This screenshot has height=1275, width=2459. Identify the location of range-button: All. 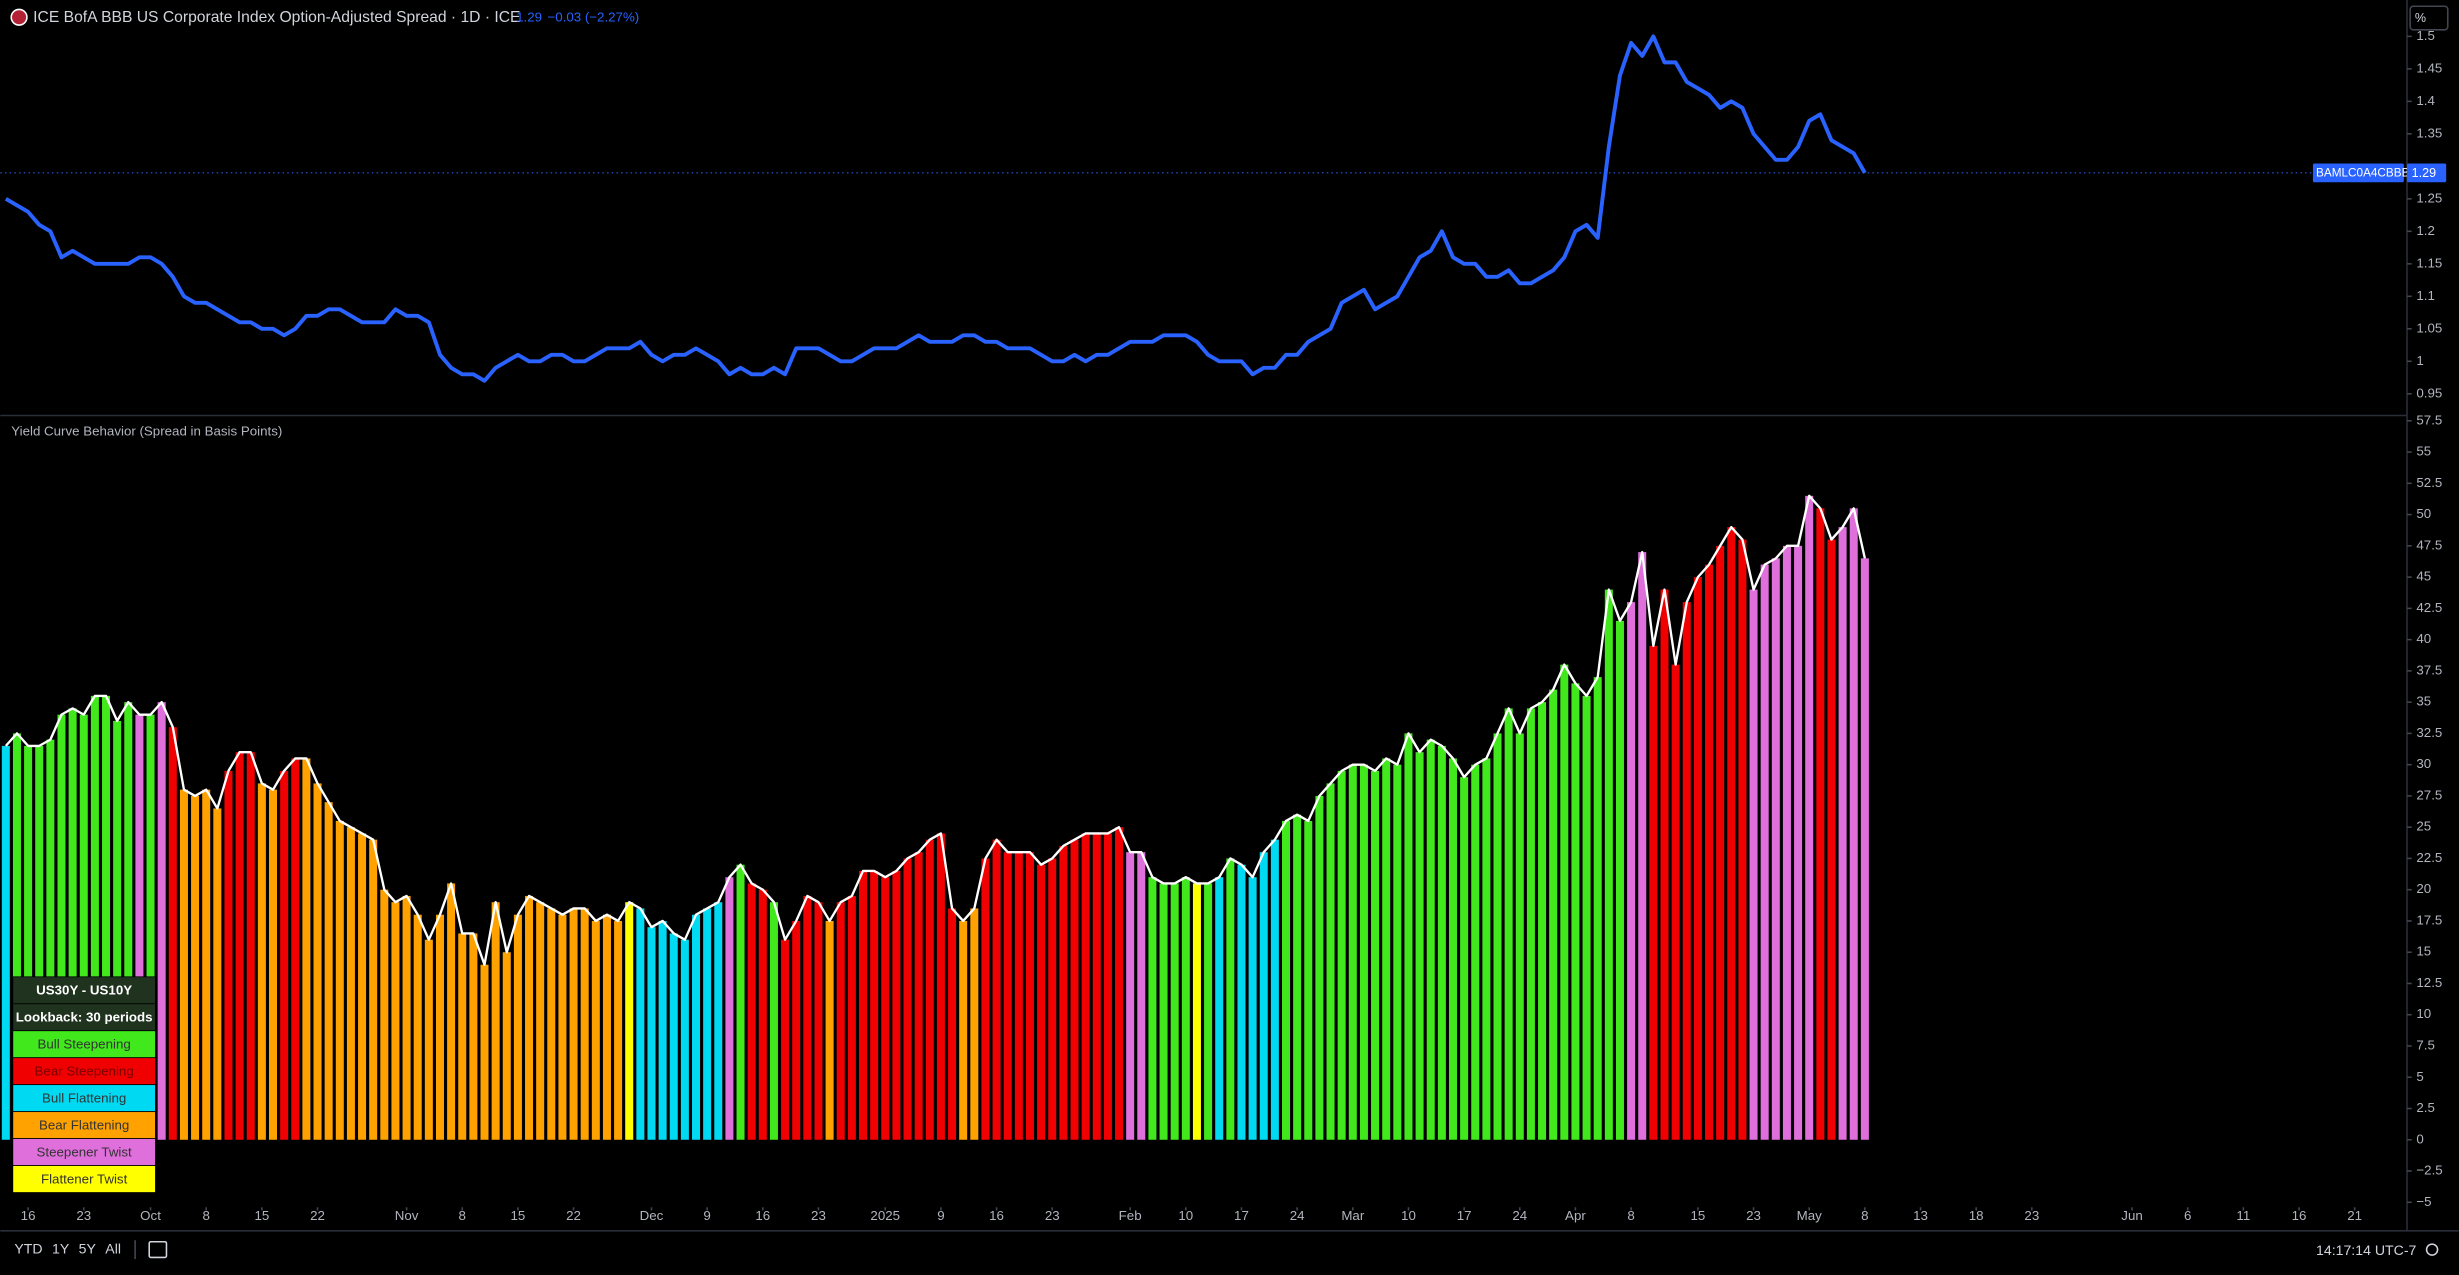
(113, 1248).